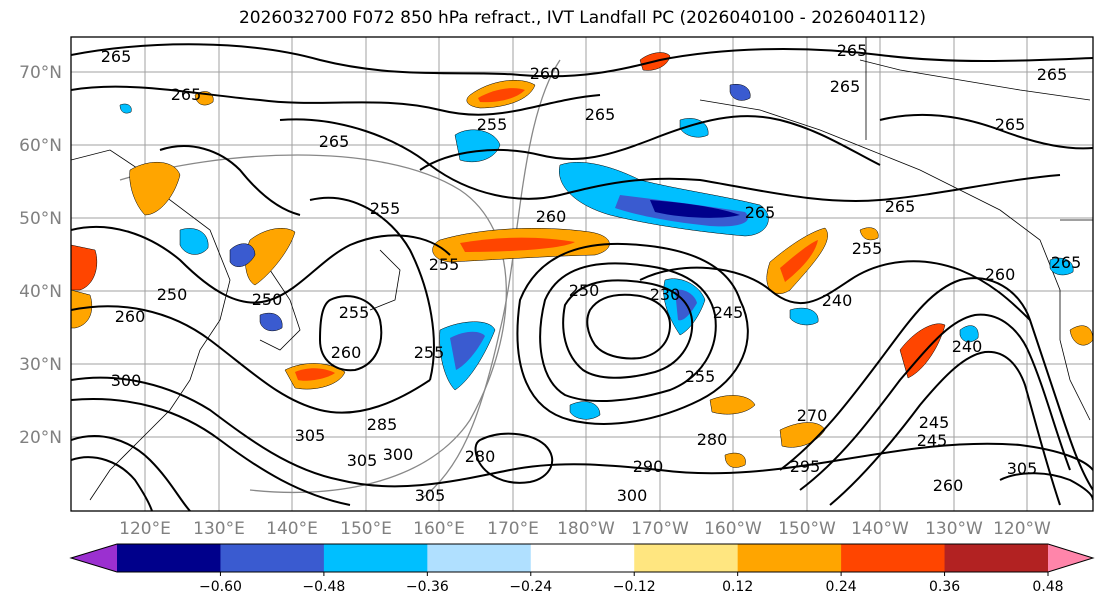 Image resolution: width=1105 pixels, height=604 pixels. Describe the element at coordinates (323, 587) in the screenshot. I see `colorbar-tick-label: −0.48` at that location.